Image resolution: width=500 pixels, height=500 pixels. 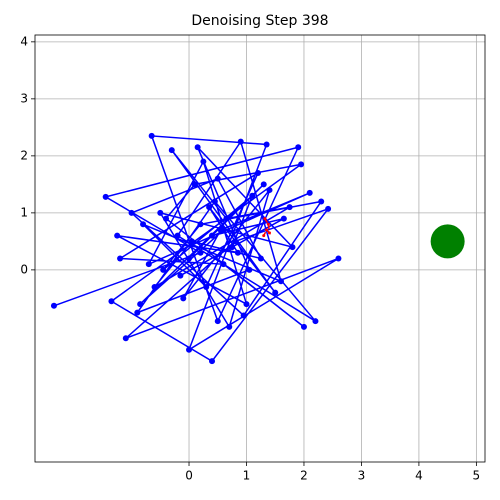 I want to click on x-tick-label: 1, so click(x=247, y=476).